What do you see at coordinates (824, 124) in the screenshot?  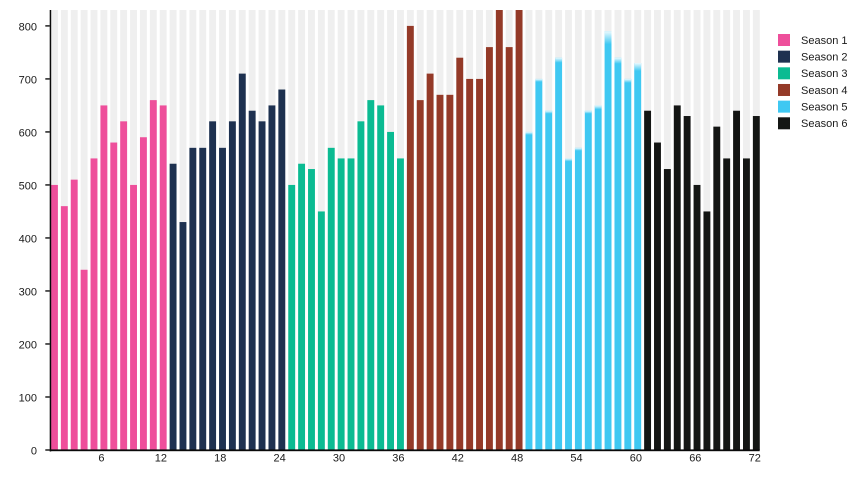 I see `svg-text: Season 6` at bounding box center [824, 124].